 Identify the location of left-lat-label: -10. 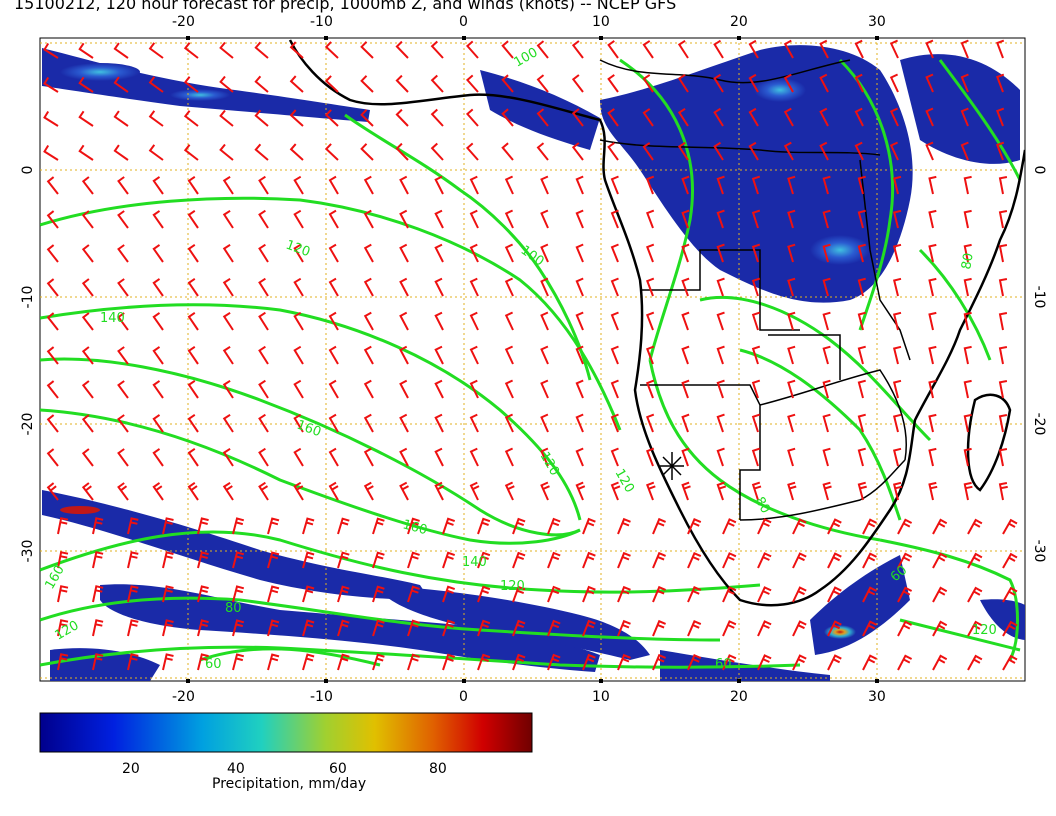
(28, 297).